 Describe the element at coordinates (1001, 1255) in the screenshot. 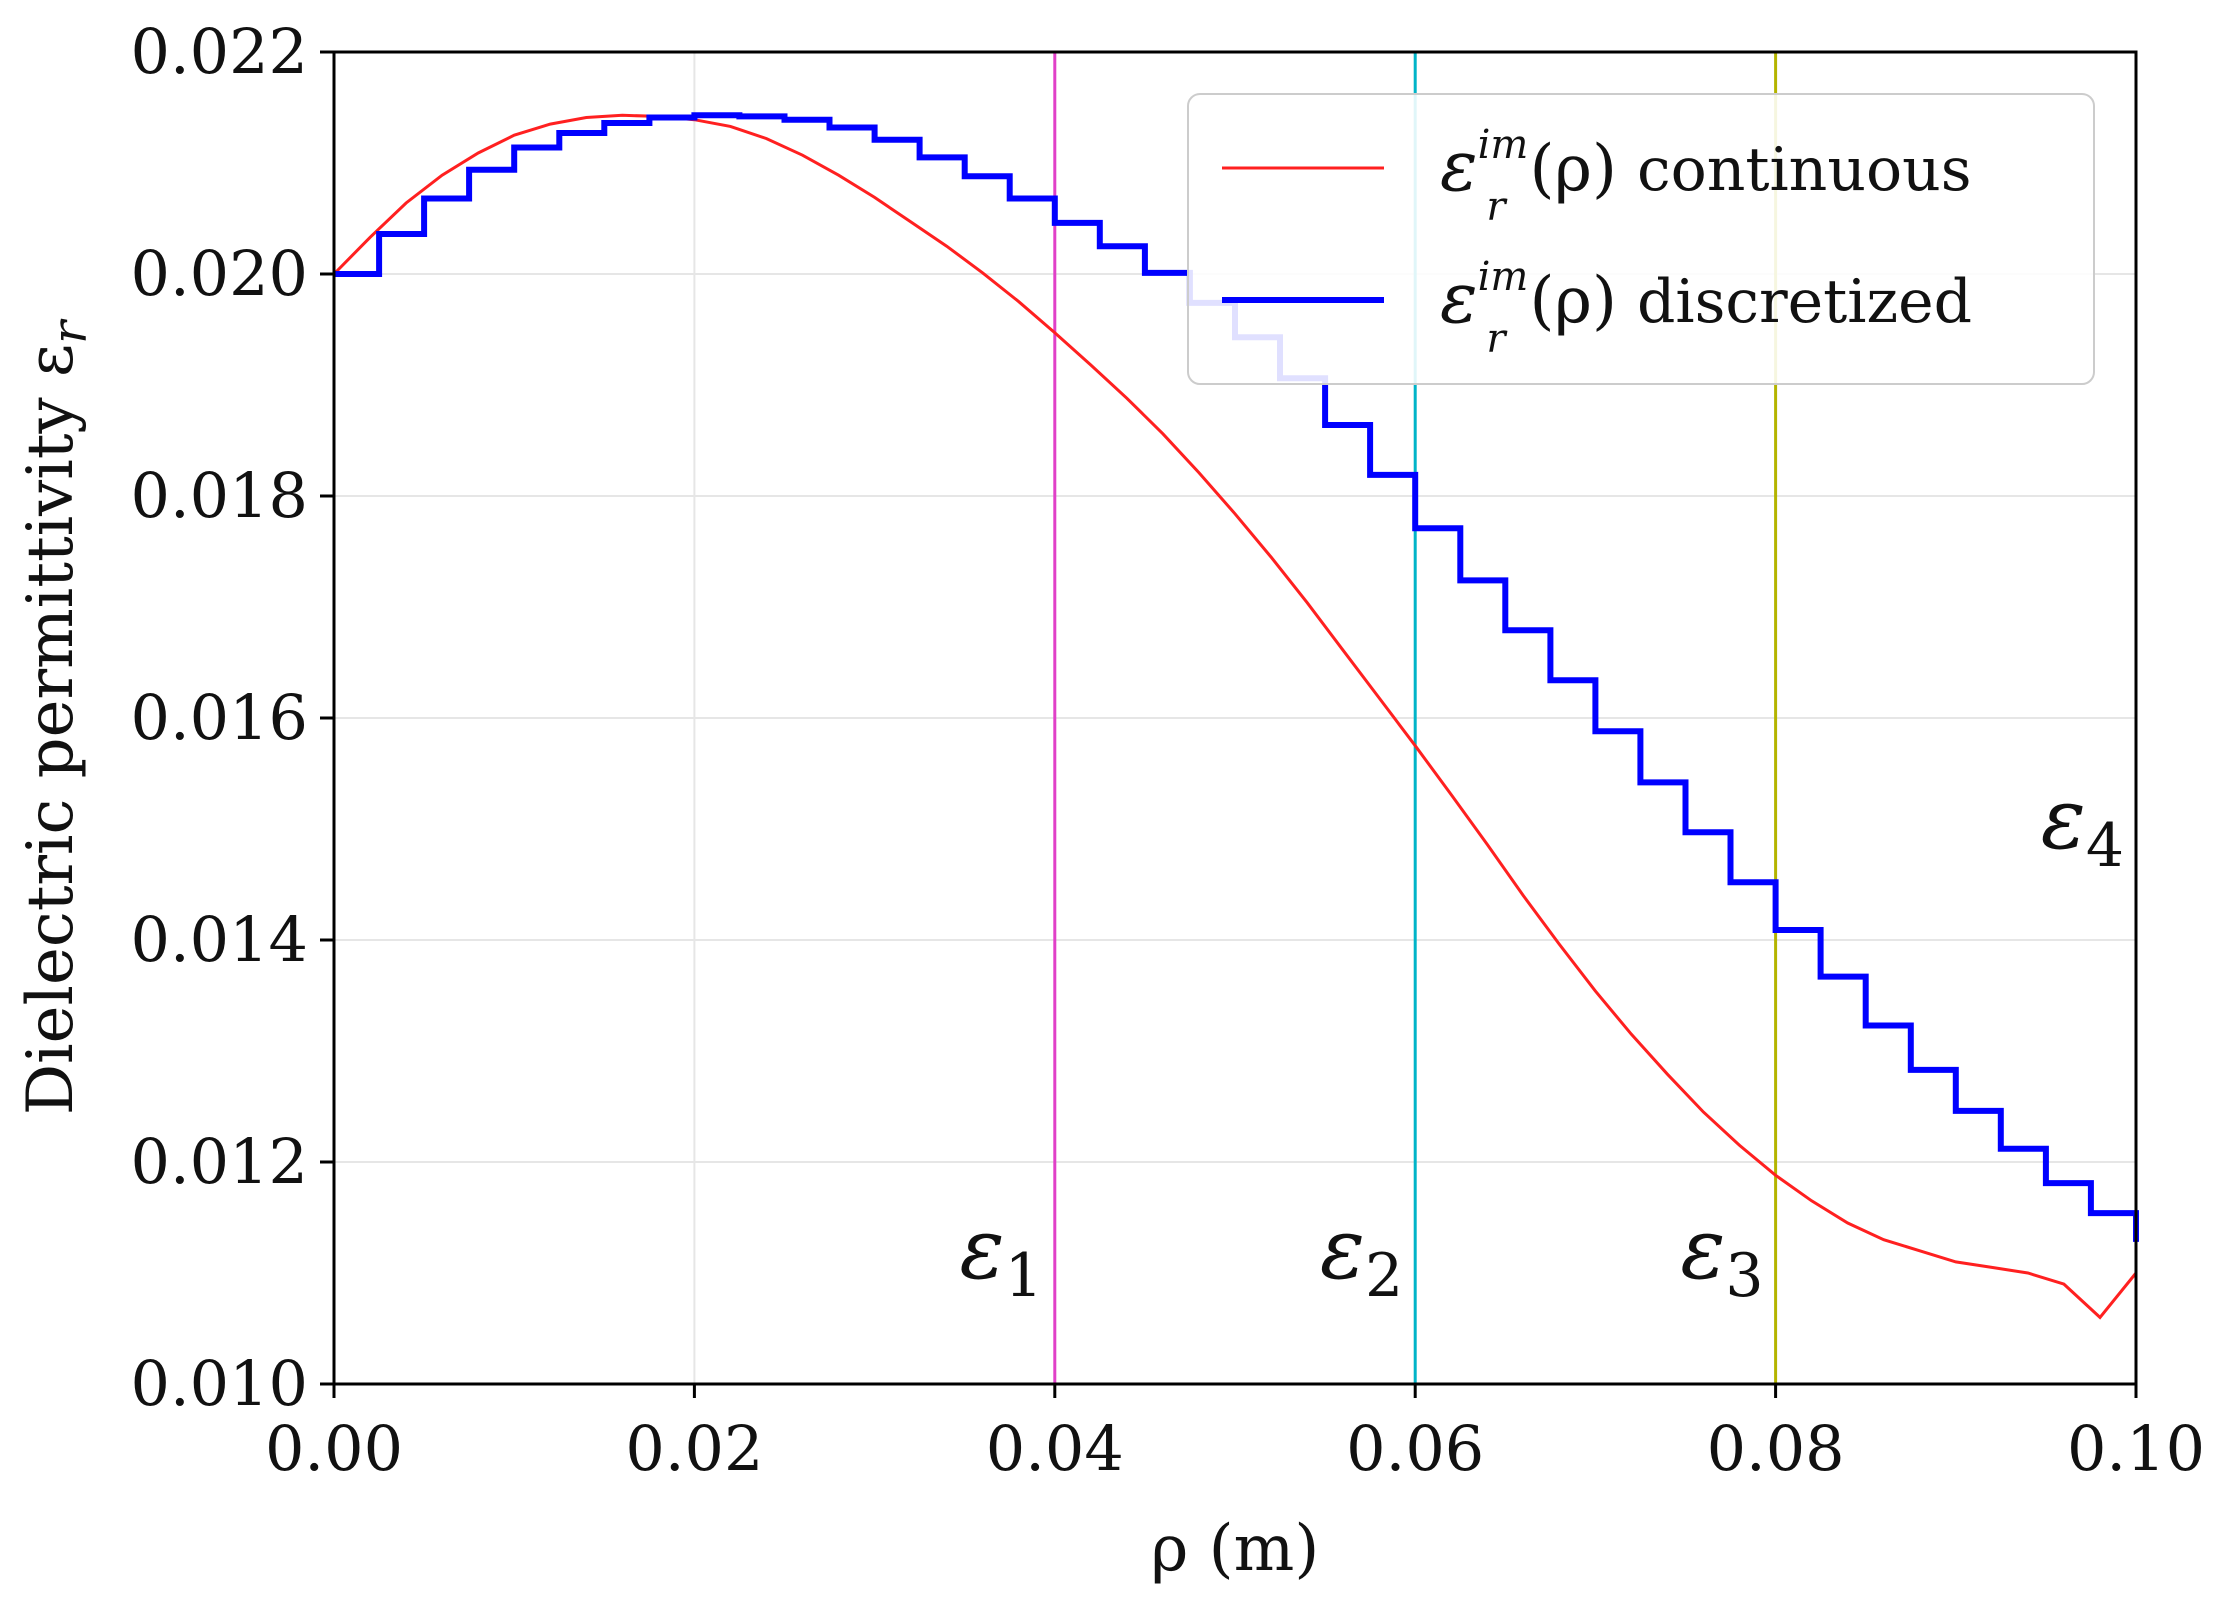

I see `region-label-1: ε1` at that location.